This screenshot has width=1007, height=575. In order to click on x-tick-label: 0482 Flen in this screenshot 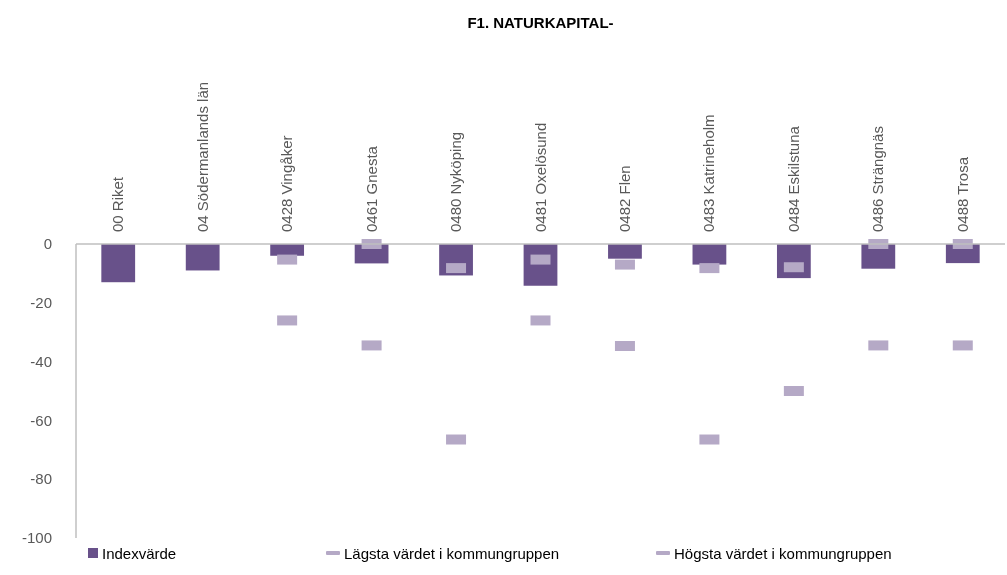, I will do `click(624, 198)`.